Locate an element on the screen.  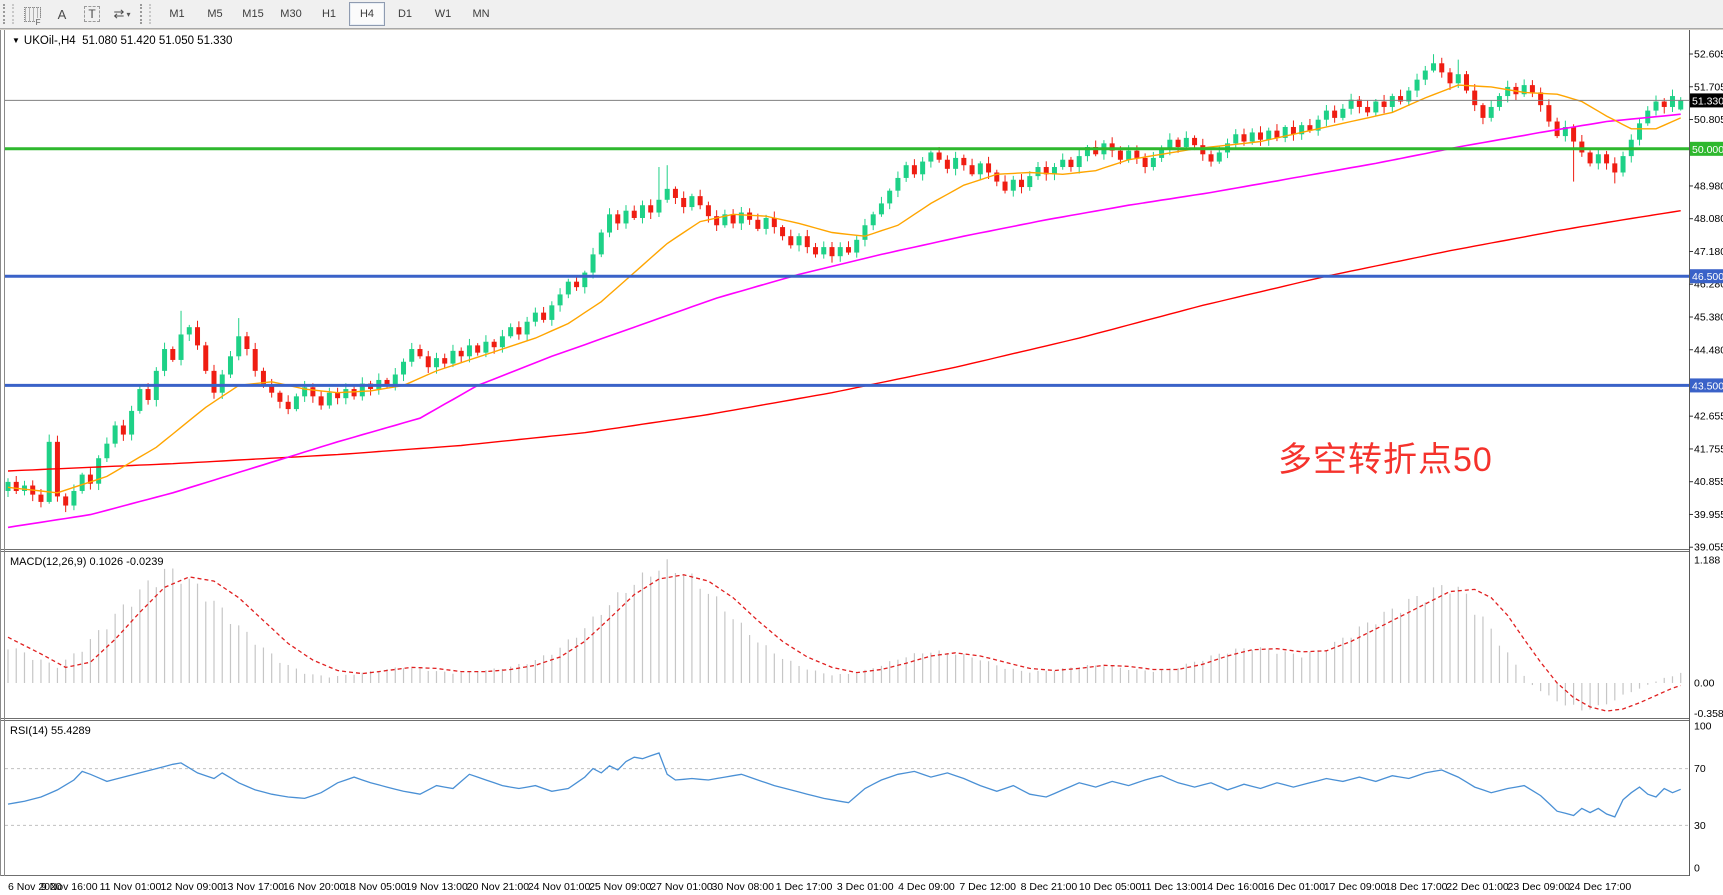
time-axis-label: 8 Dec 21:00 is located at coordinates (1049, 887).